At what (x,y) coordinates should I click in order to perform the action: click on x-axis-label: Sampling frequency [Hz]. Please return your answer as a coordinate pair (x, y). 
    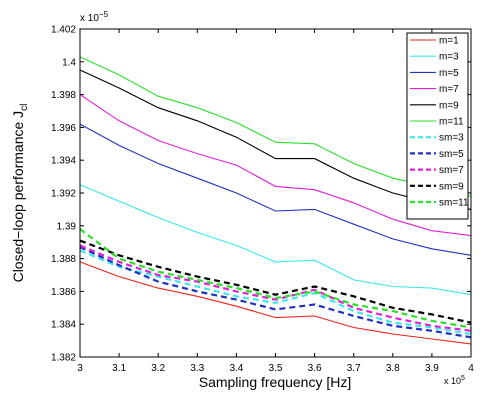
    Looking at the image, I should click on (275, 382).